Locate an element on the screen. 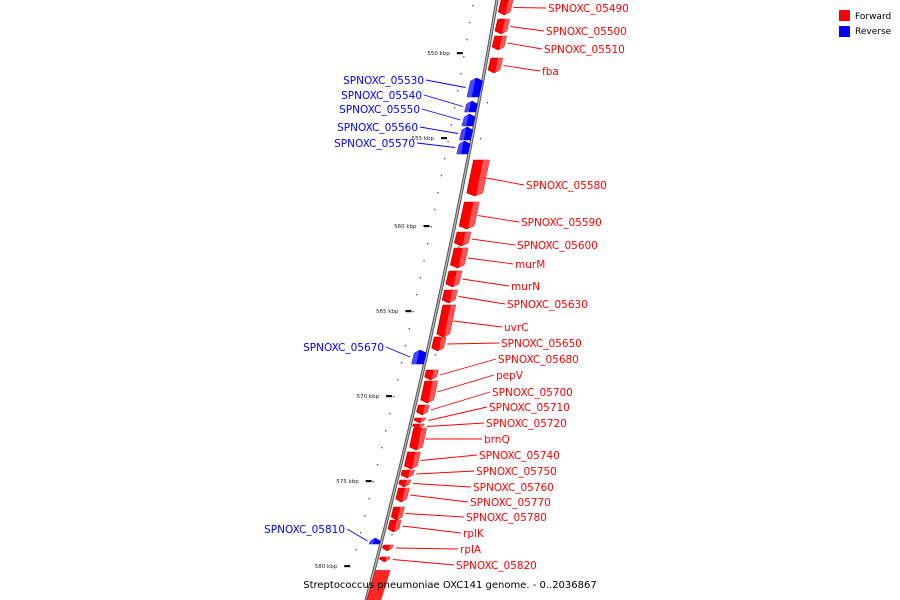 The image size is (900, 600). gene-uvrc is located at coordinates (446, 321).